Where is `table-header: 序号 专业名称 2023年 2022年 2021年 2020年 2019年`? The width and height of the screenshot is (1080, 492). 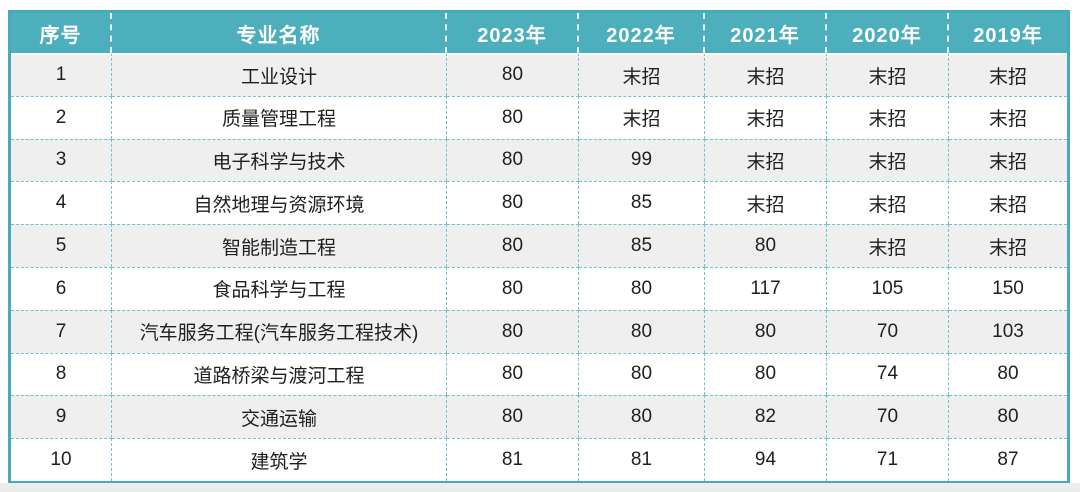
table-header: 序号 专业名称 2023年 2022年 2021年 2020年 2019年 is located at coordinates (539, 33).